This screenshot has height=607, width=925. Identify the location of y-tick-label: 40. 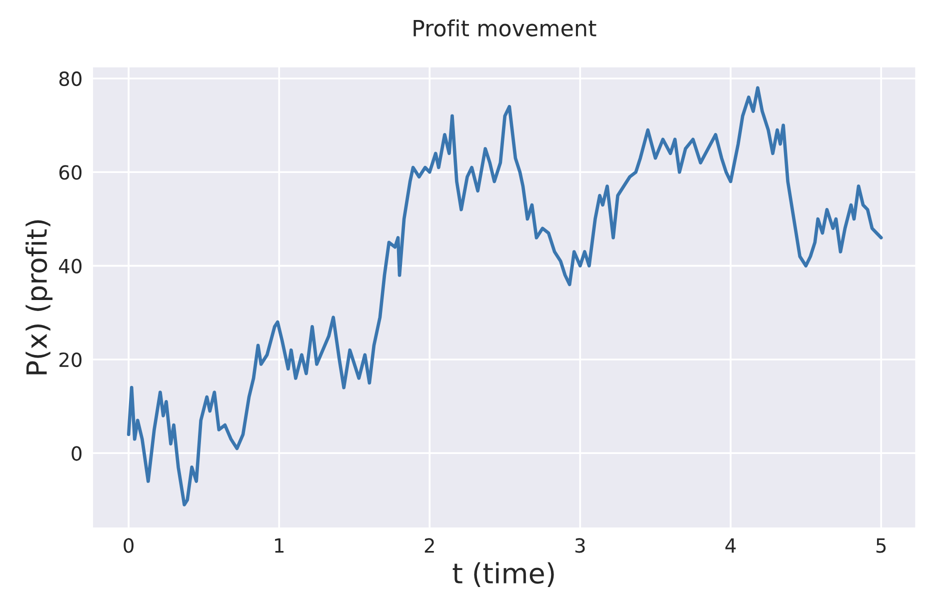
(70, 266).